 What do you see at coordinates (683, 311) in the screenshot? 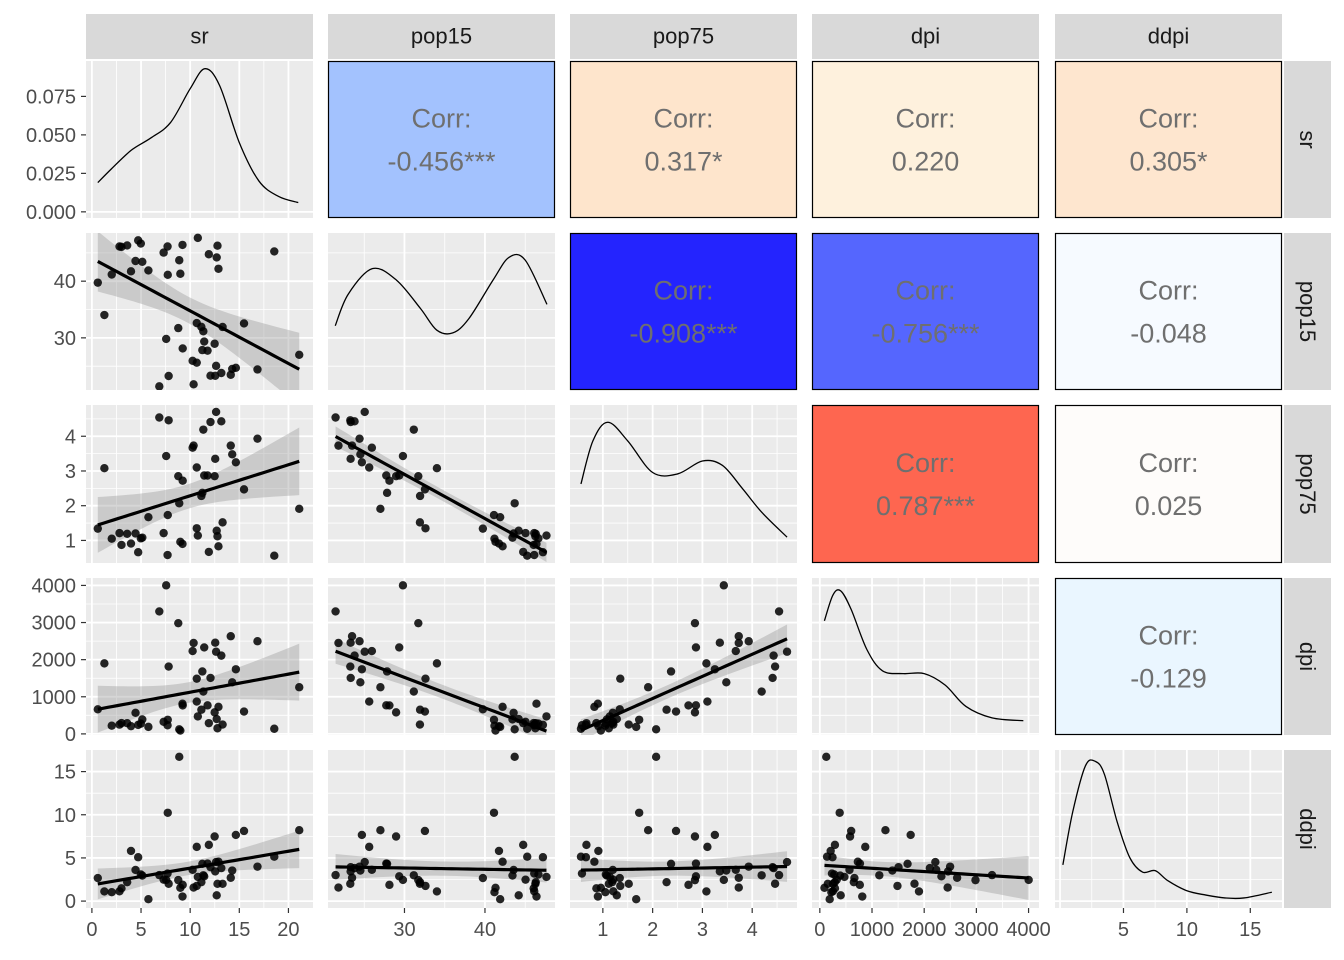
I see `corr-panel-pop15-pop75: Corr: -0.908***` at bounding box center [683, 311].